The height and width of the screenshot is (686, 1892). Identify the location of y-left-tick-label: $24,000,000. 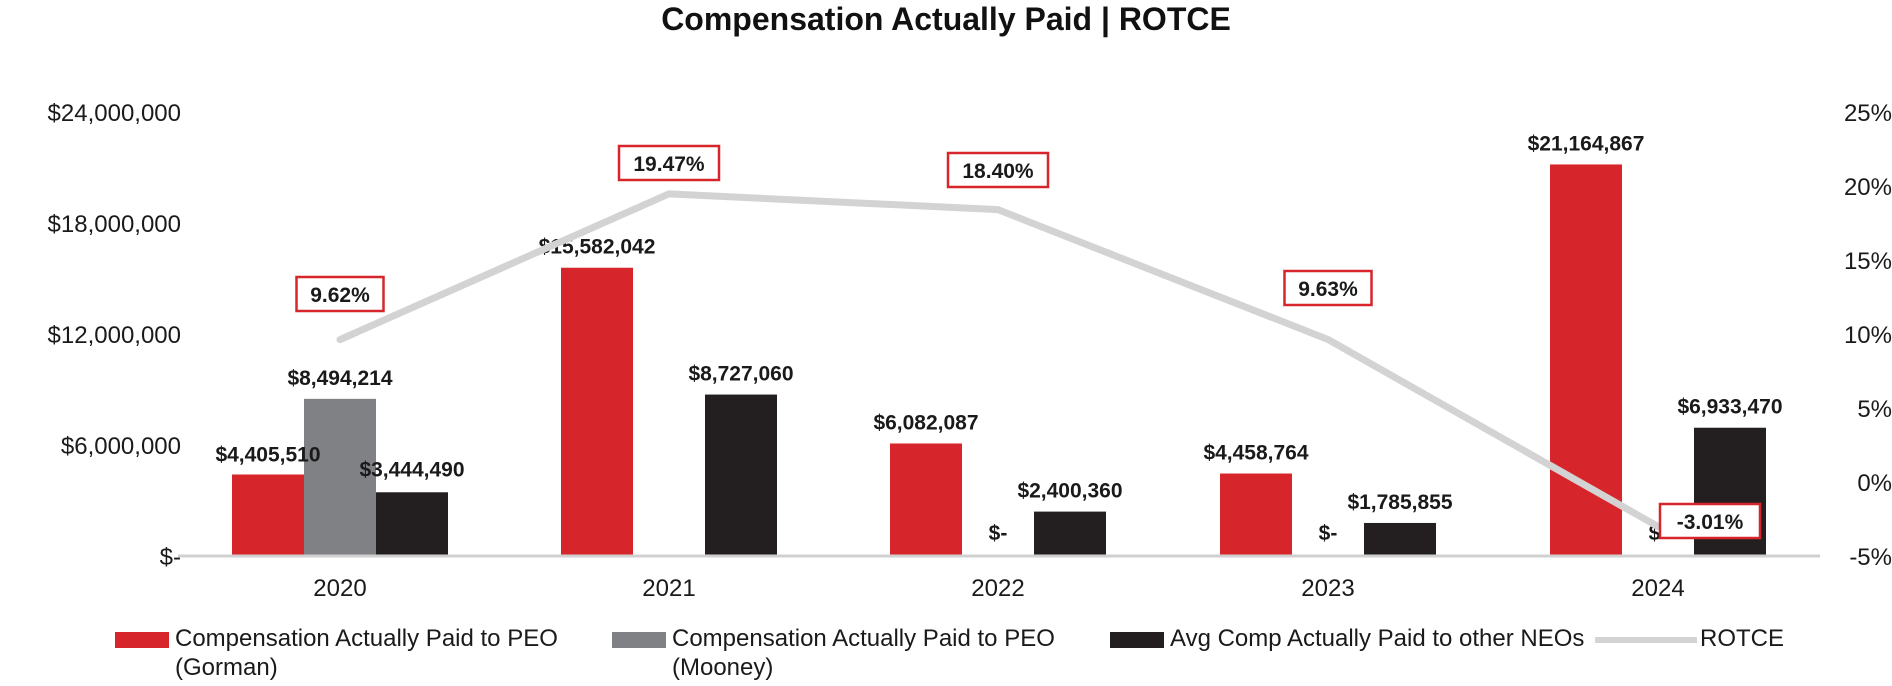
(114, 113).